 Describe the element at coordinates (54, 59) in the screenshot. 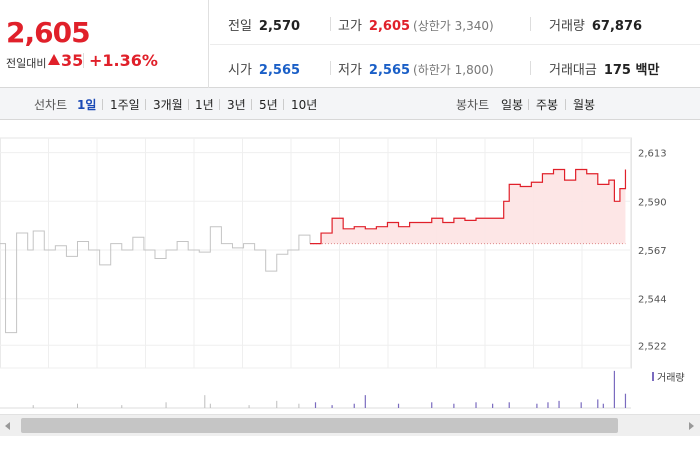

I see `up-arrow-icon` at that location.